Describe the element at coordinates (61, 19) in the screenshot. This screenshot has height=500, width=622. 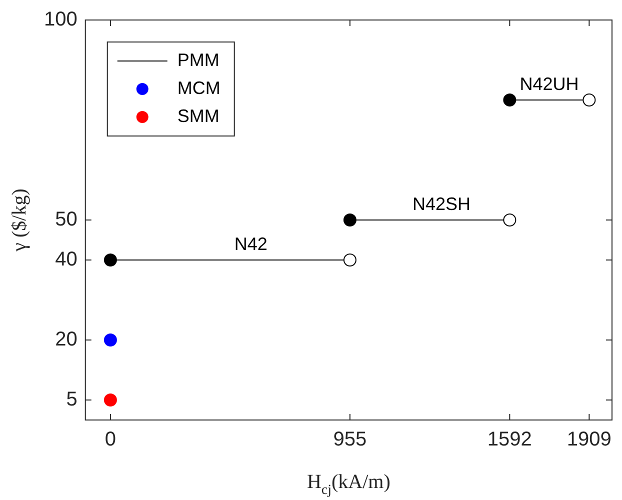
I see `y-tick-label: 100` at that location.